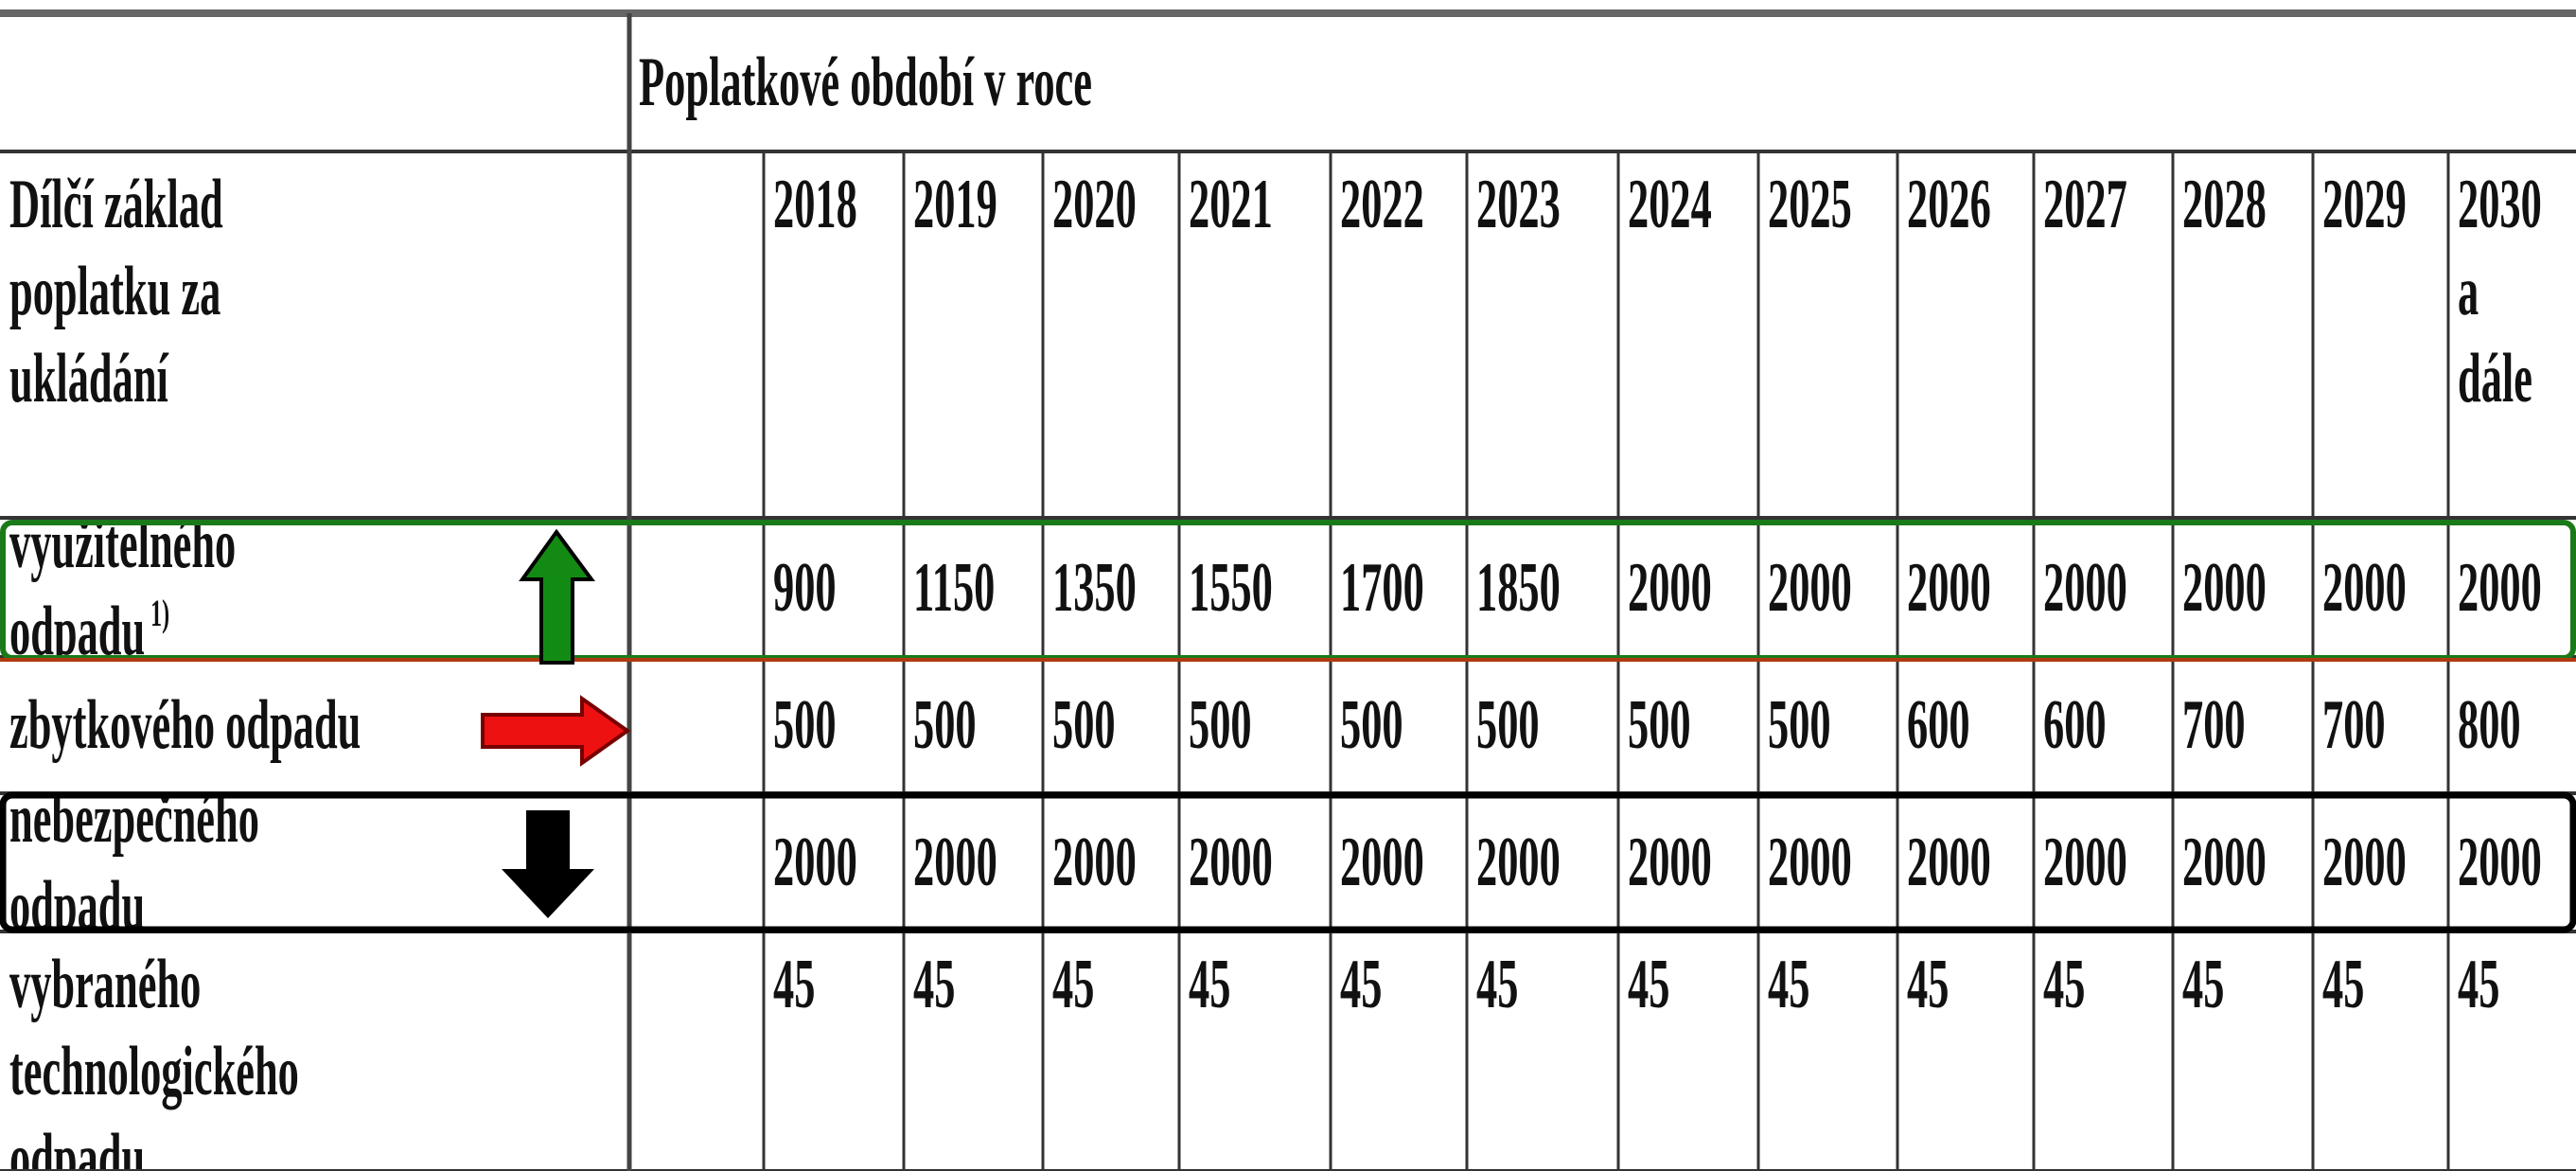  Describe the element at coordinates (1094, 204) in the screenshot. I see `year-header-text: 2020` at that location.